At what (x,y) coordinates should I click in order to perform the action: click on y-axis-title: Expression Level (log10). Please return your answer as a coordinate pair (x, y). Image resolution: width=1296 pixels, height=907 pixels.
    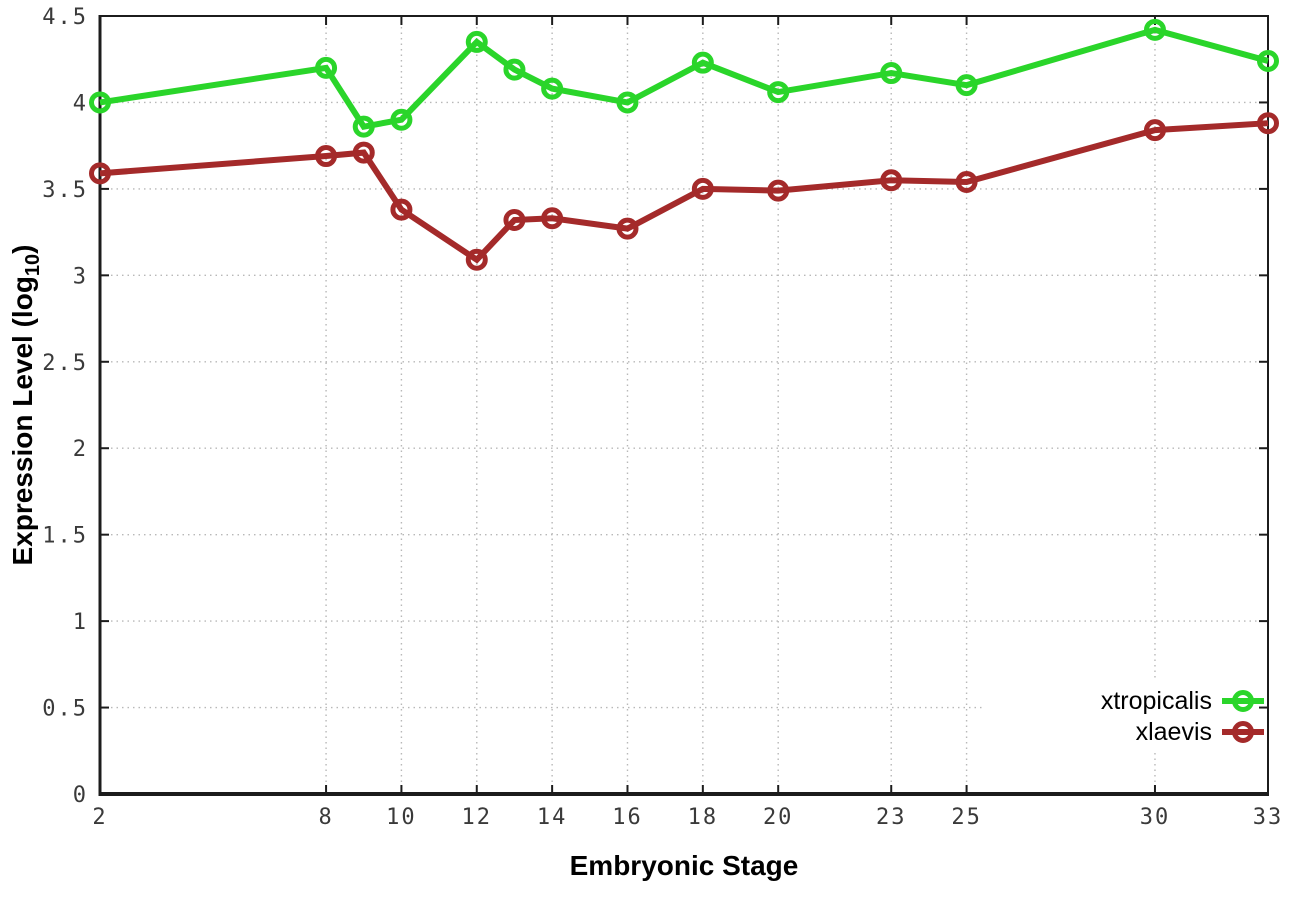
    Looking at the image, I should click on (25, 405).